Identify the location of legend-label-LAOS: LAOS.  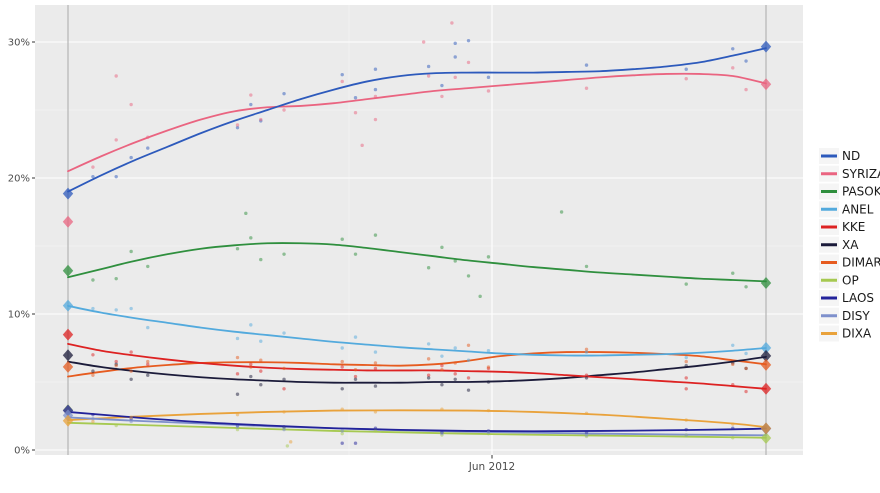
(858, 298).